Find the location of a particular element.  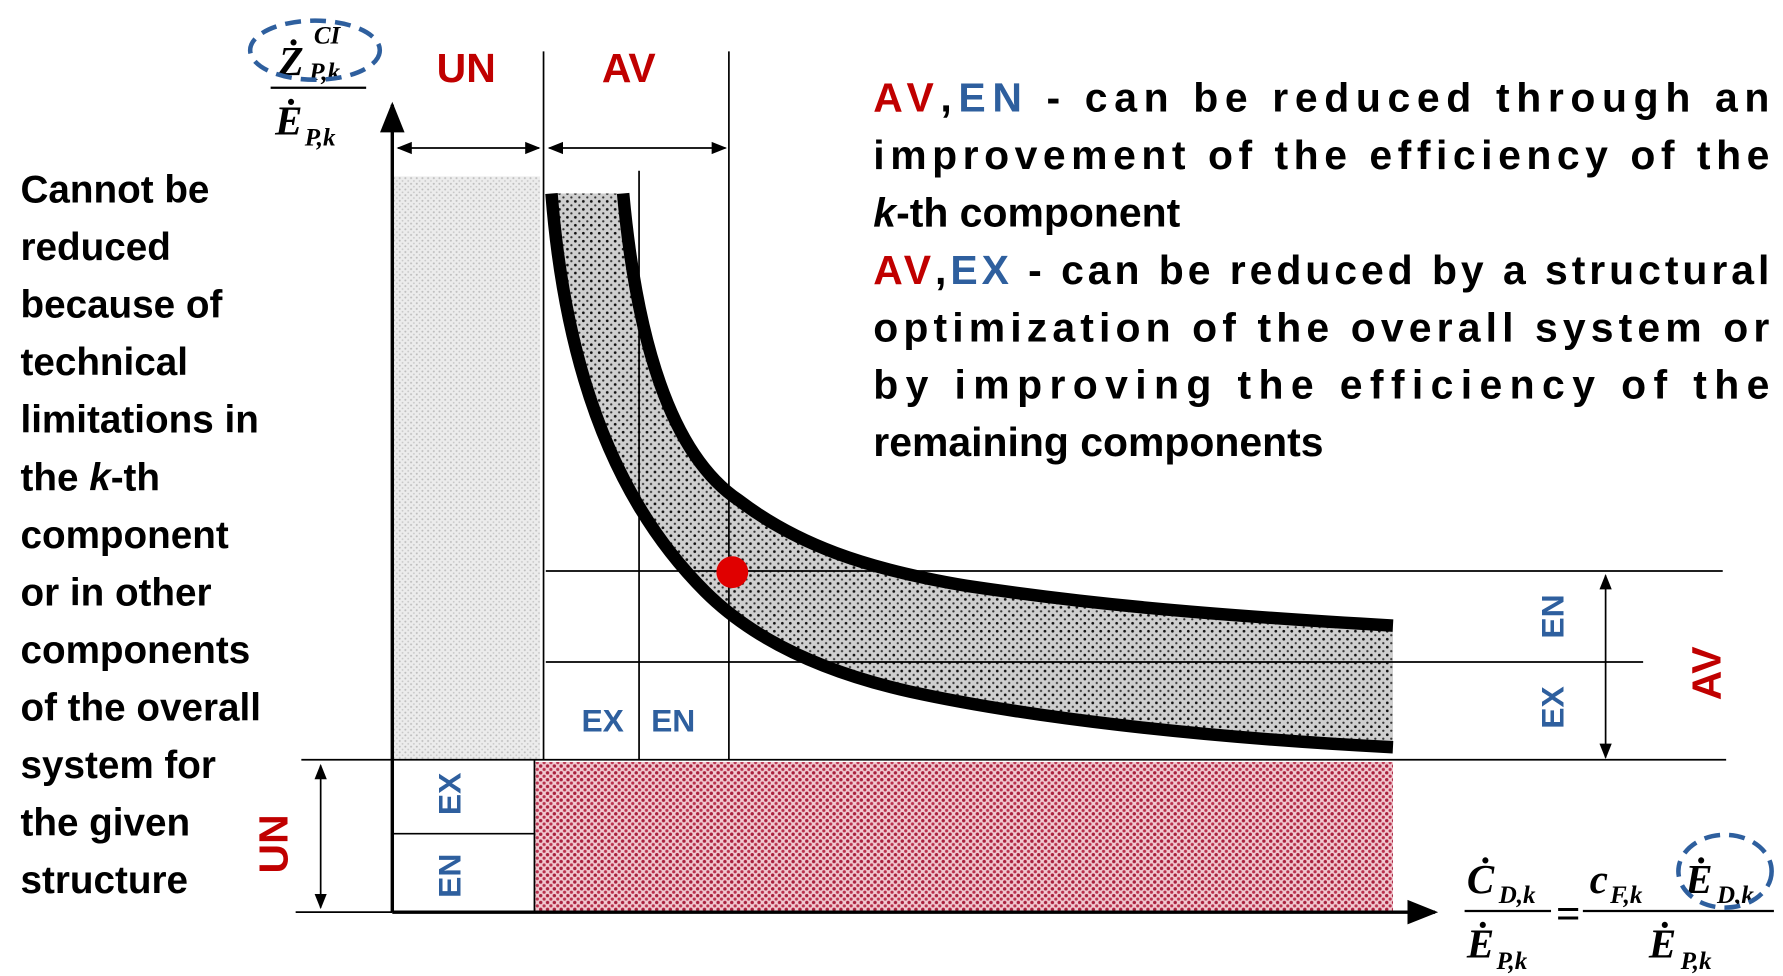

explanation-line: remaining components is located at coordinates (1098, 442).